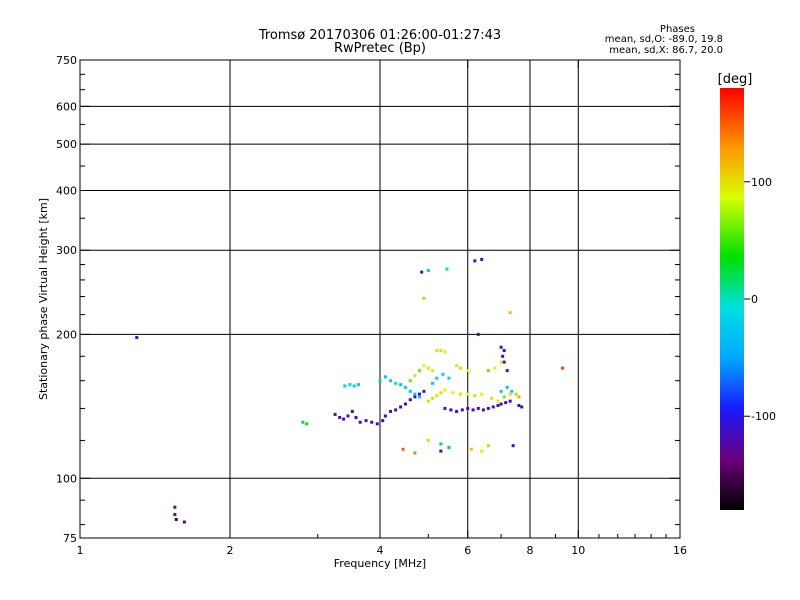  What do you see at coordinates (80, 550) in the screenshot?
I see `x-tick-label: 1` at bounding box center [80, 550].